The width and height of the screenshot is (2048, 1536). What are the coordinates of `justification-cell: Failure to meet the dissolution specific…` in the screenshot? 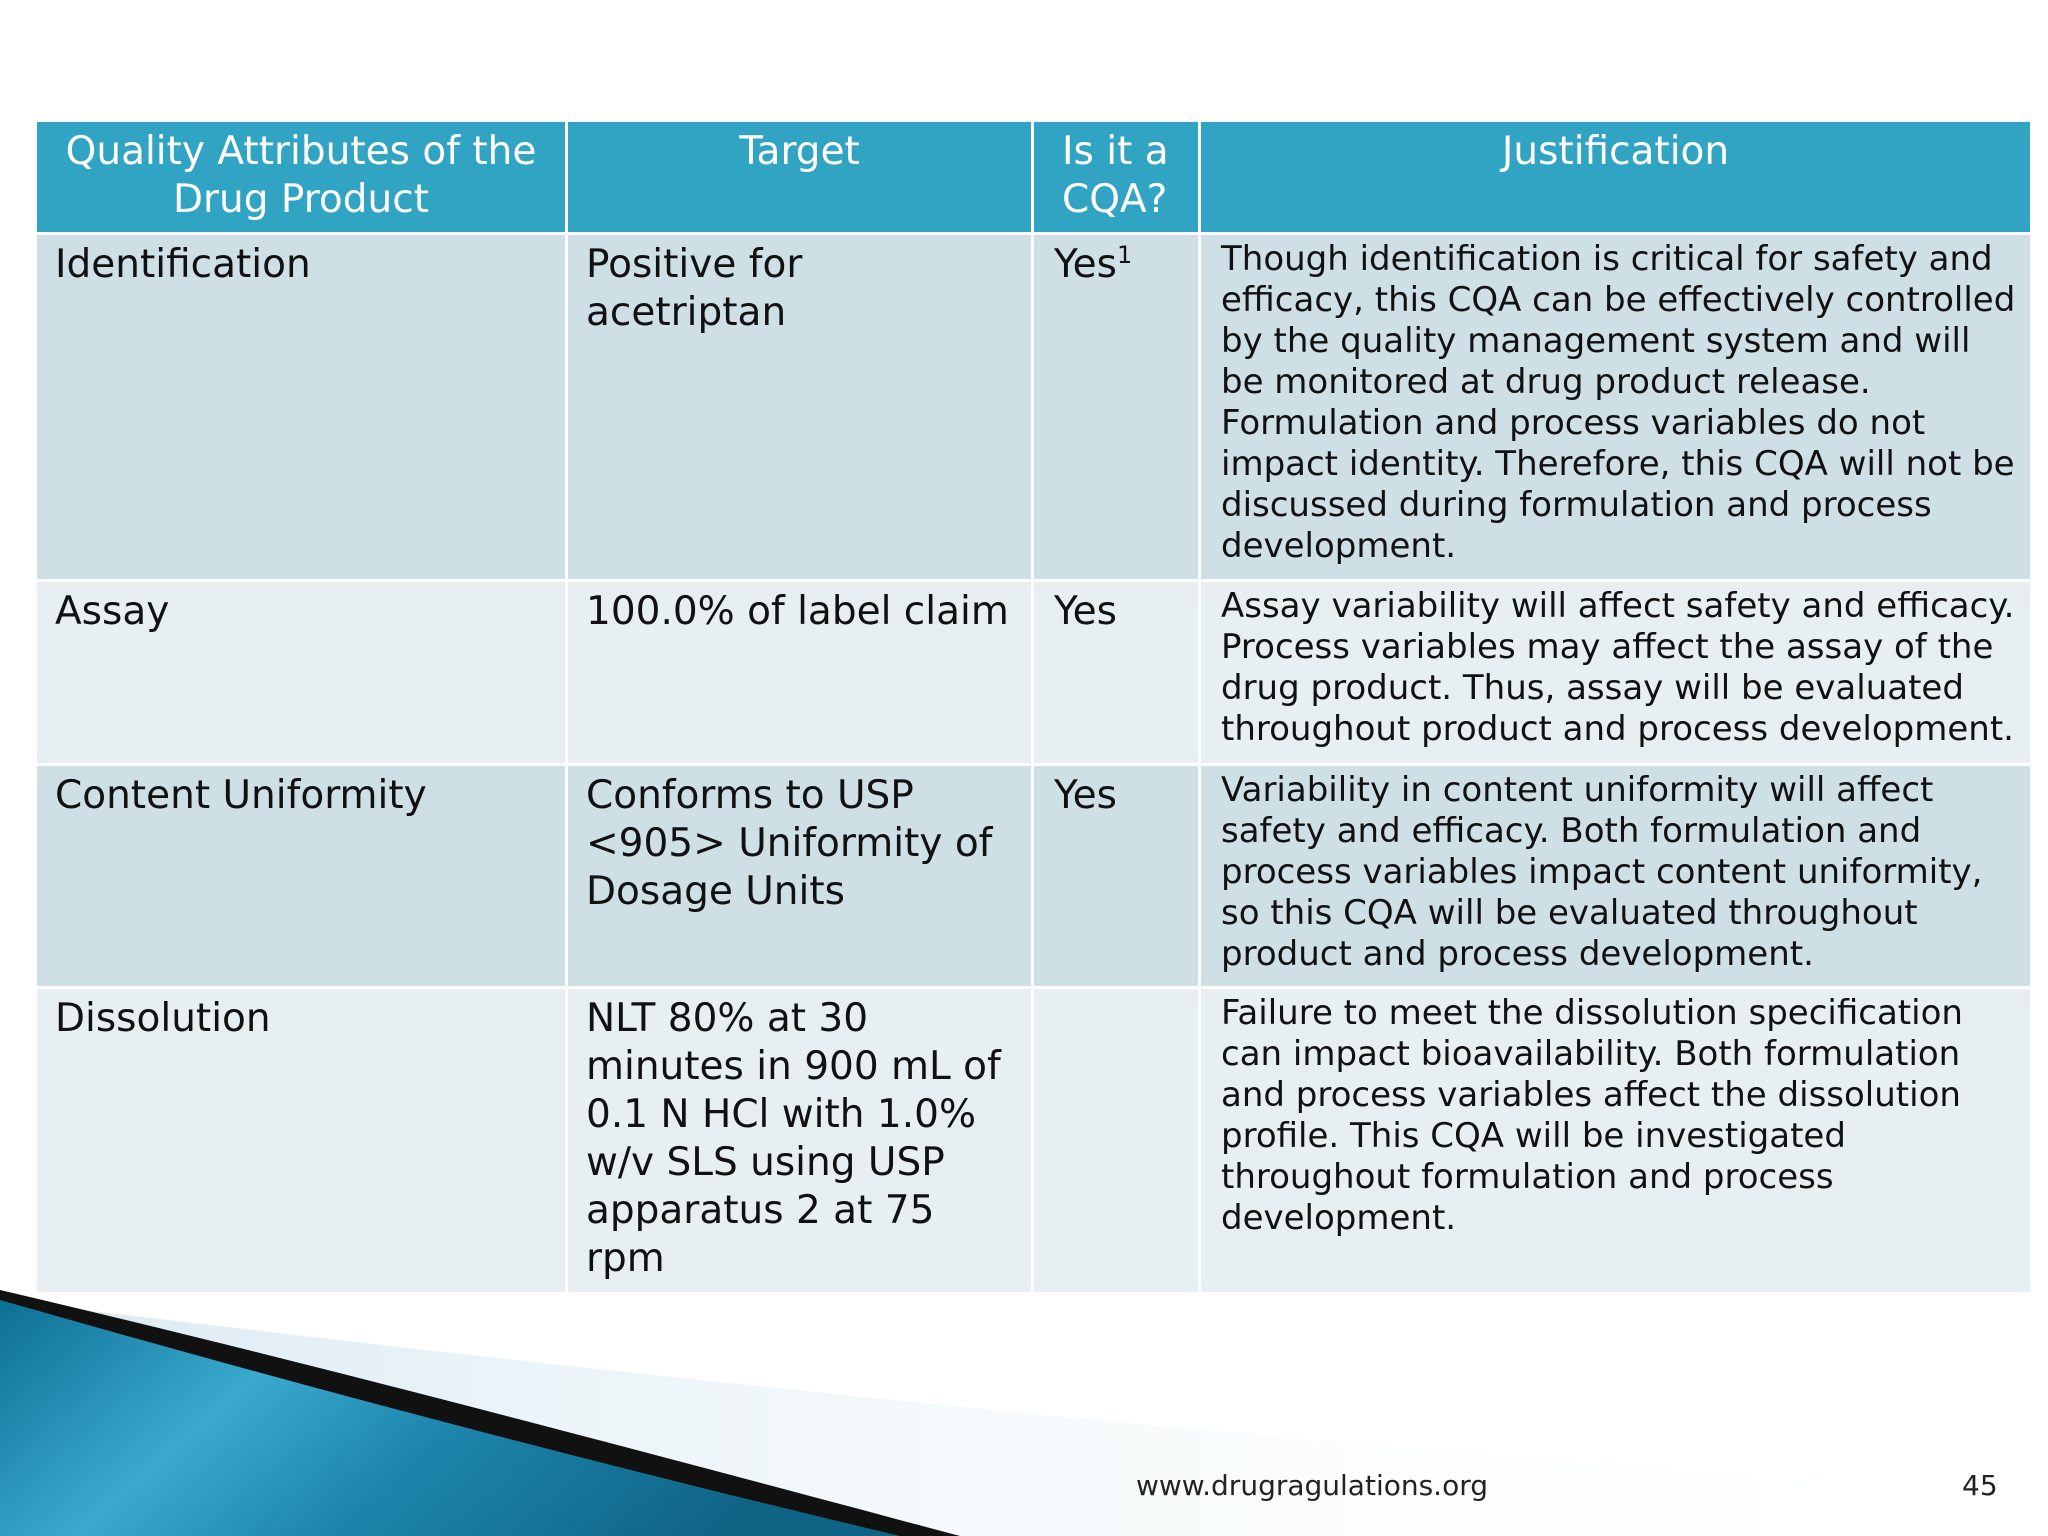 It's located at (1615, 1140).